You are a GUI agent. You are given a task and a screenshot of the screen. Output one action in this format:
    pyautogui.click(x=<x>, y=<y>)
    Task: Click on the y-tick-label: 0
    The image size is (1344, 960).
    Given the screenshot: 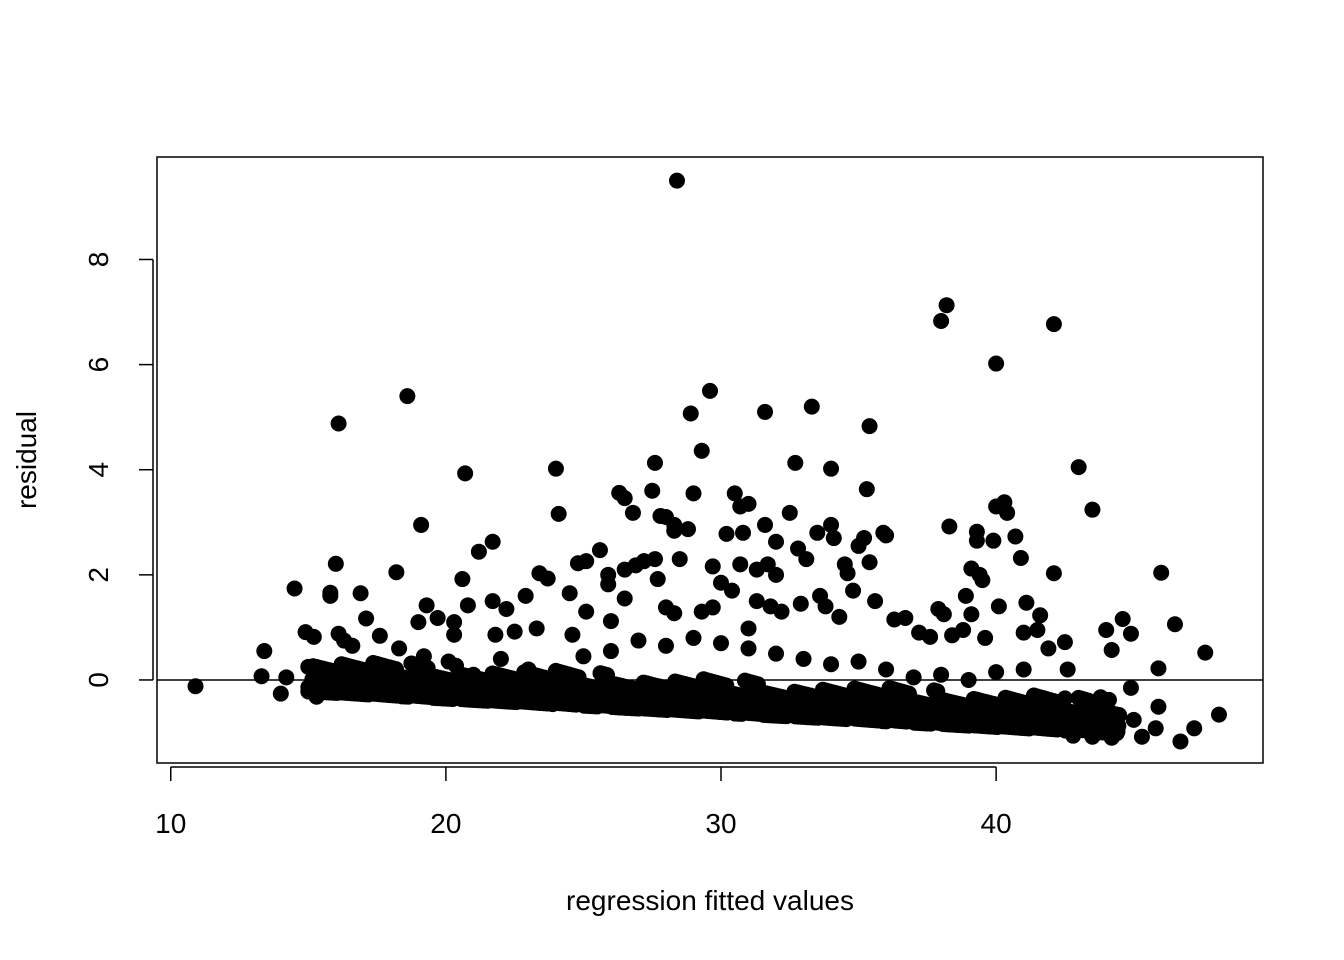 What is the action you would take?
    pyautogui.click(x=98, y=680)
    